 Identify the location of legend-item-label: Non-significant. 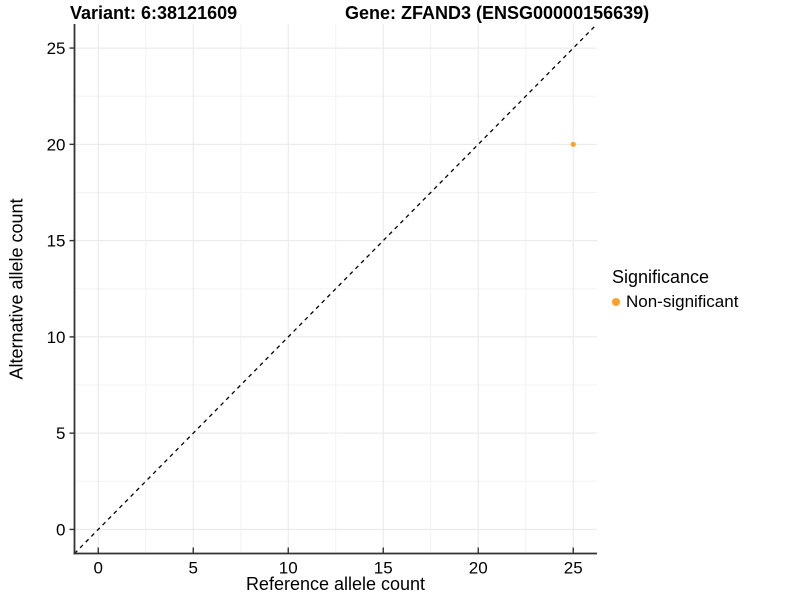
(682, 301).